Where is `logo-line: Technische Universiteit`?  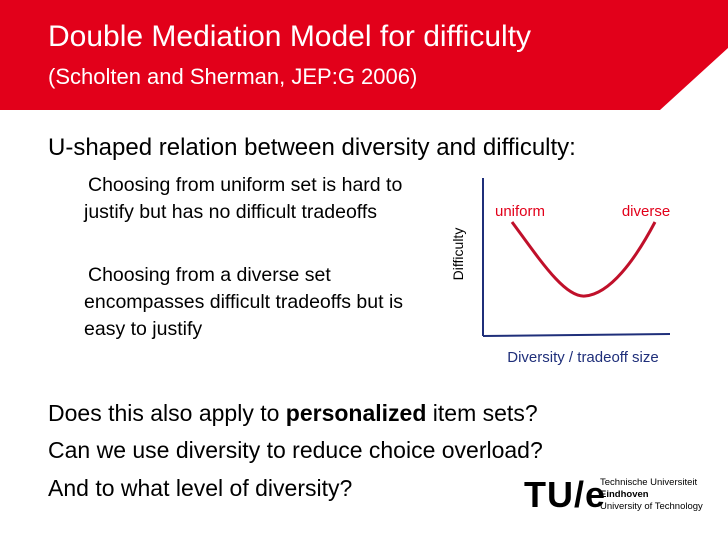
logo-line: Technische Universiteit is located at coordinates (649, 482).